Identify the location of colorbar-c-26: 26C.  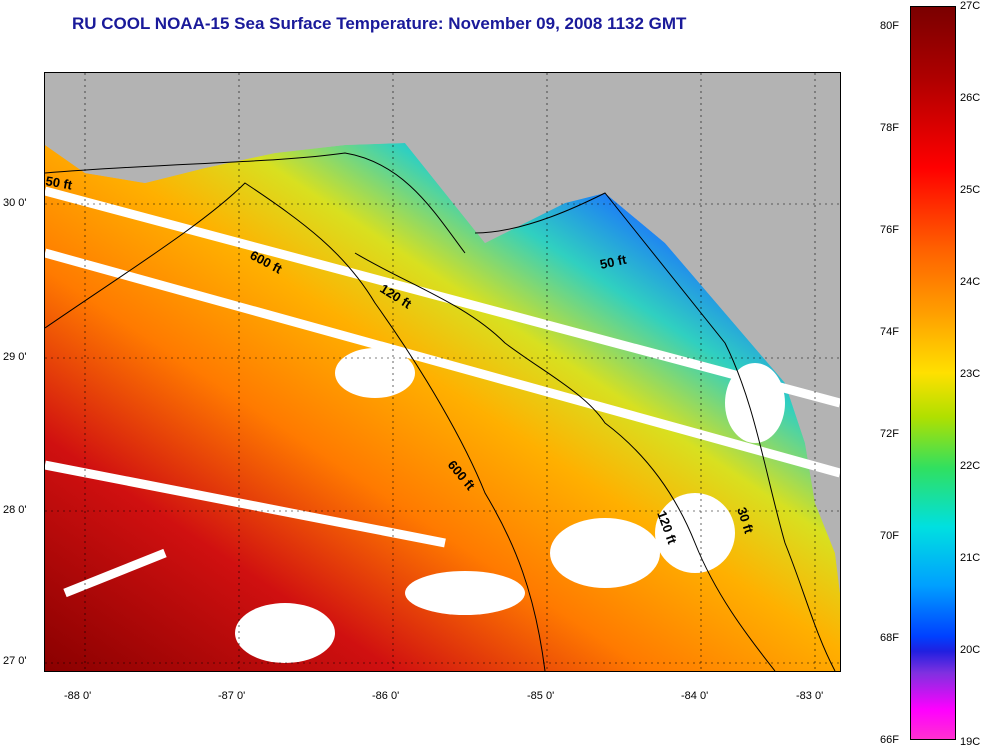
(970, 98).